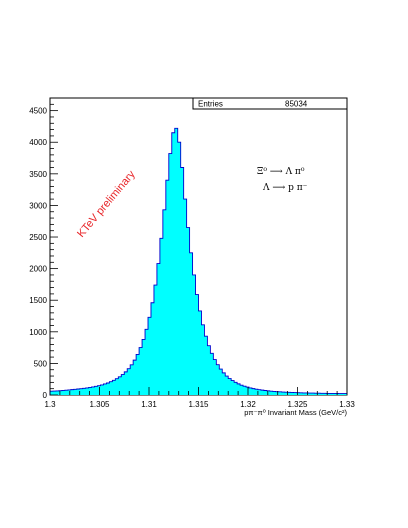 The image size is (408, 528). What do you see at coordinates (106, 204) in the screenshot?
I see `preliminary-watermark: KTeV preliminary` at bounding box center [106, 204].